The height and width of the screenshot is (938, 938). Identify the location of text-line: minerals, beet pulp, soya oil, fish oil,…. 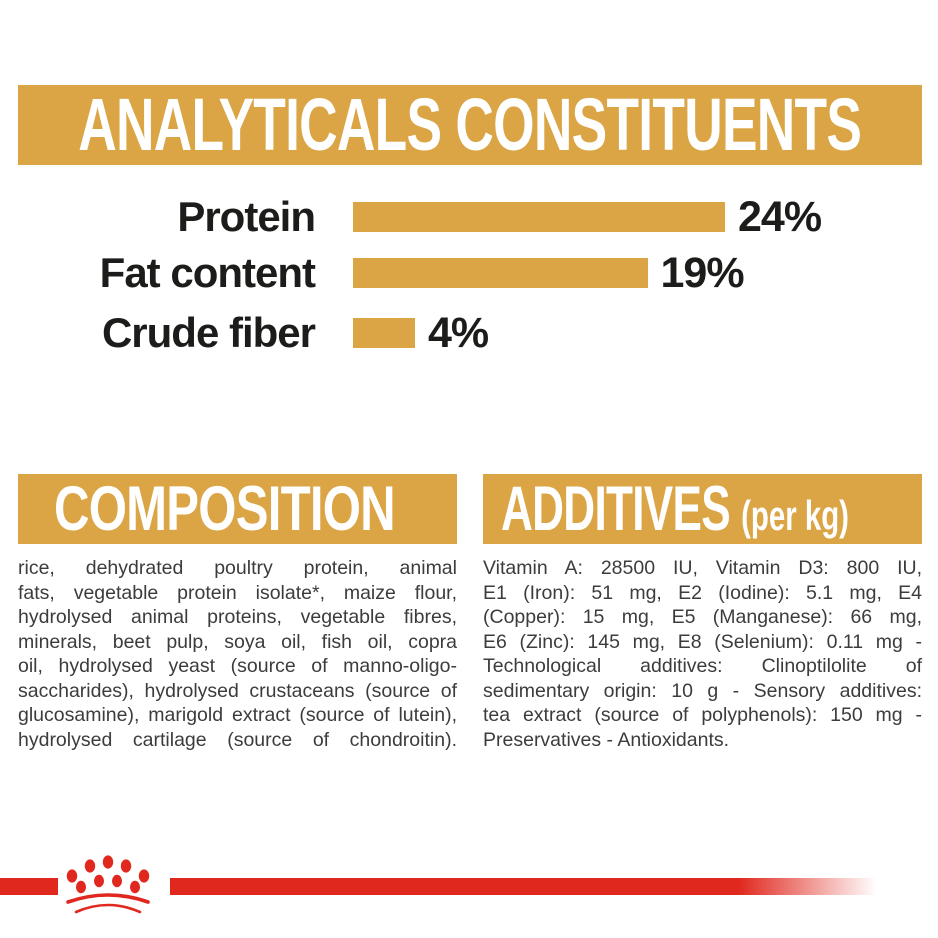
(237, 641).